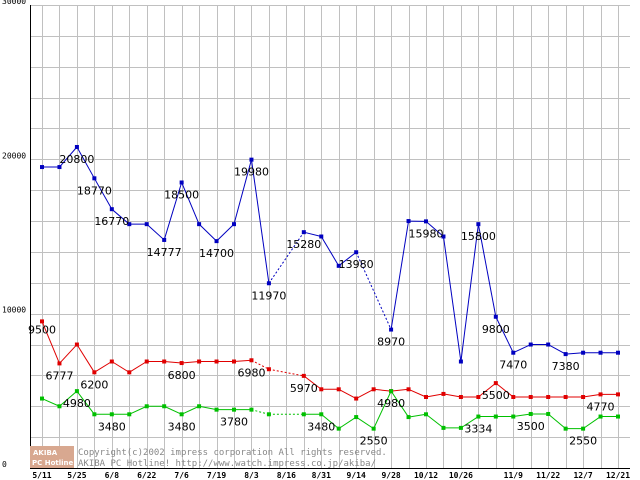 The height and width of the screenshot is (480, 640). What do you see at coordinates (251, 475) in the screenshot?
I see `x-tick-label: 8/3` at bounding box center [251, 475].